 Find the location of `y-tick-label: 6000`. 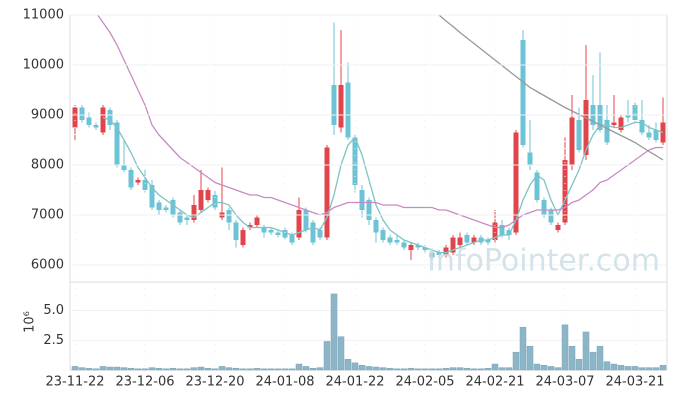

y-tick-label: 6000 is located at coordinates (47, 265).